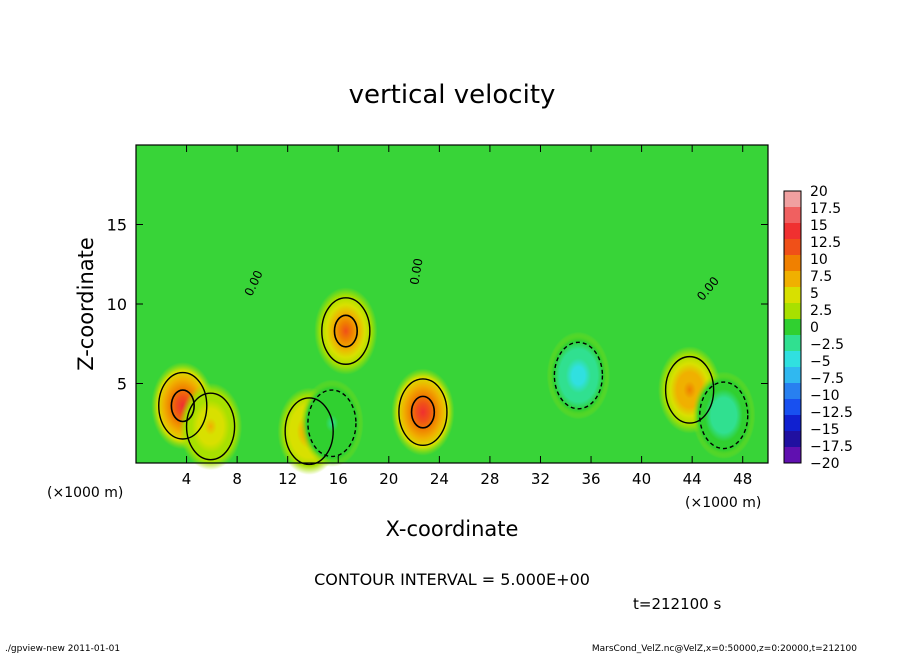  What do you see at coordinates (590, 479) in the screenshot?
I see `x-tick-label: 36` at bounding box center [590, 479].